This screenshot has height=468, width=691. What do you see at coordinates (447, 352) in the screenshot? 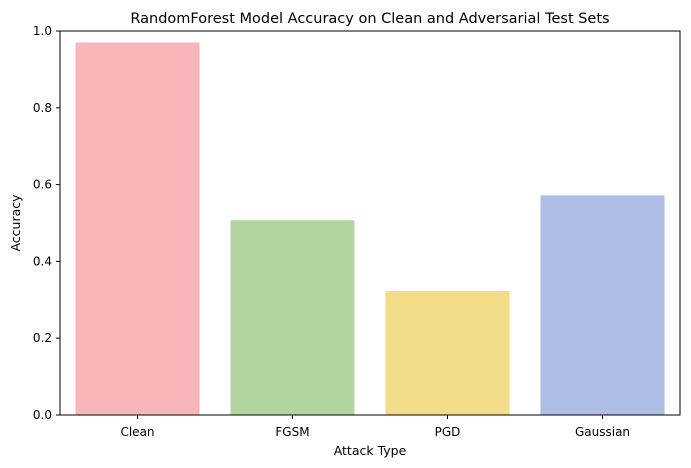
I see `bar-pgd` at bounding box center [447, 352].